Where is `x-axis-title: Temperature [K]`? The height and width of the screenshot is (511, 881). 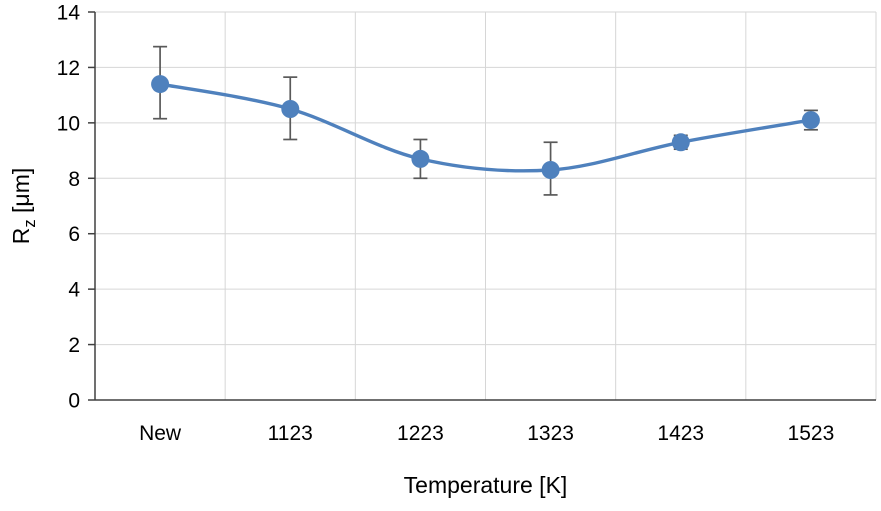
x-axis-title: Temperature [K] is located at coordinates (485, 485).